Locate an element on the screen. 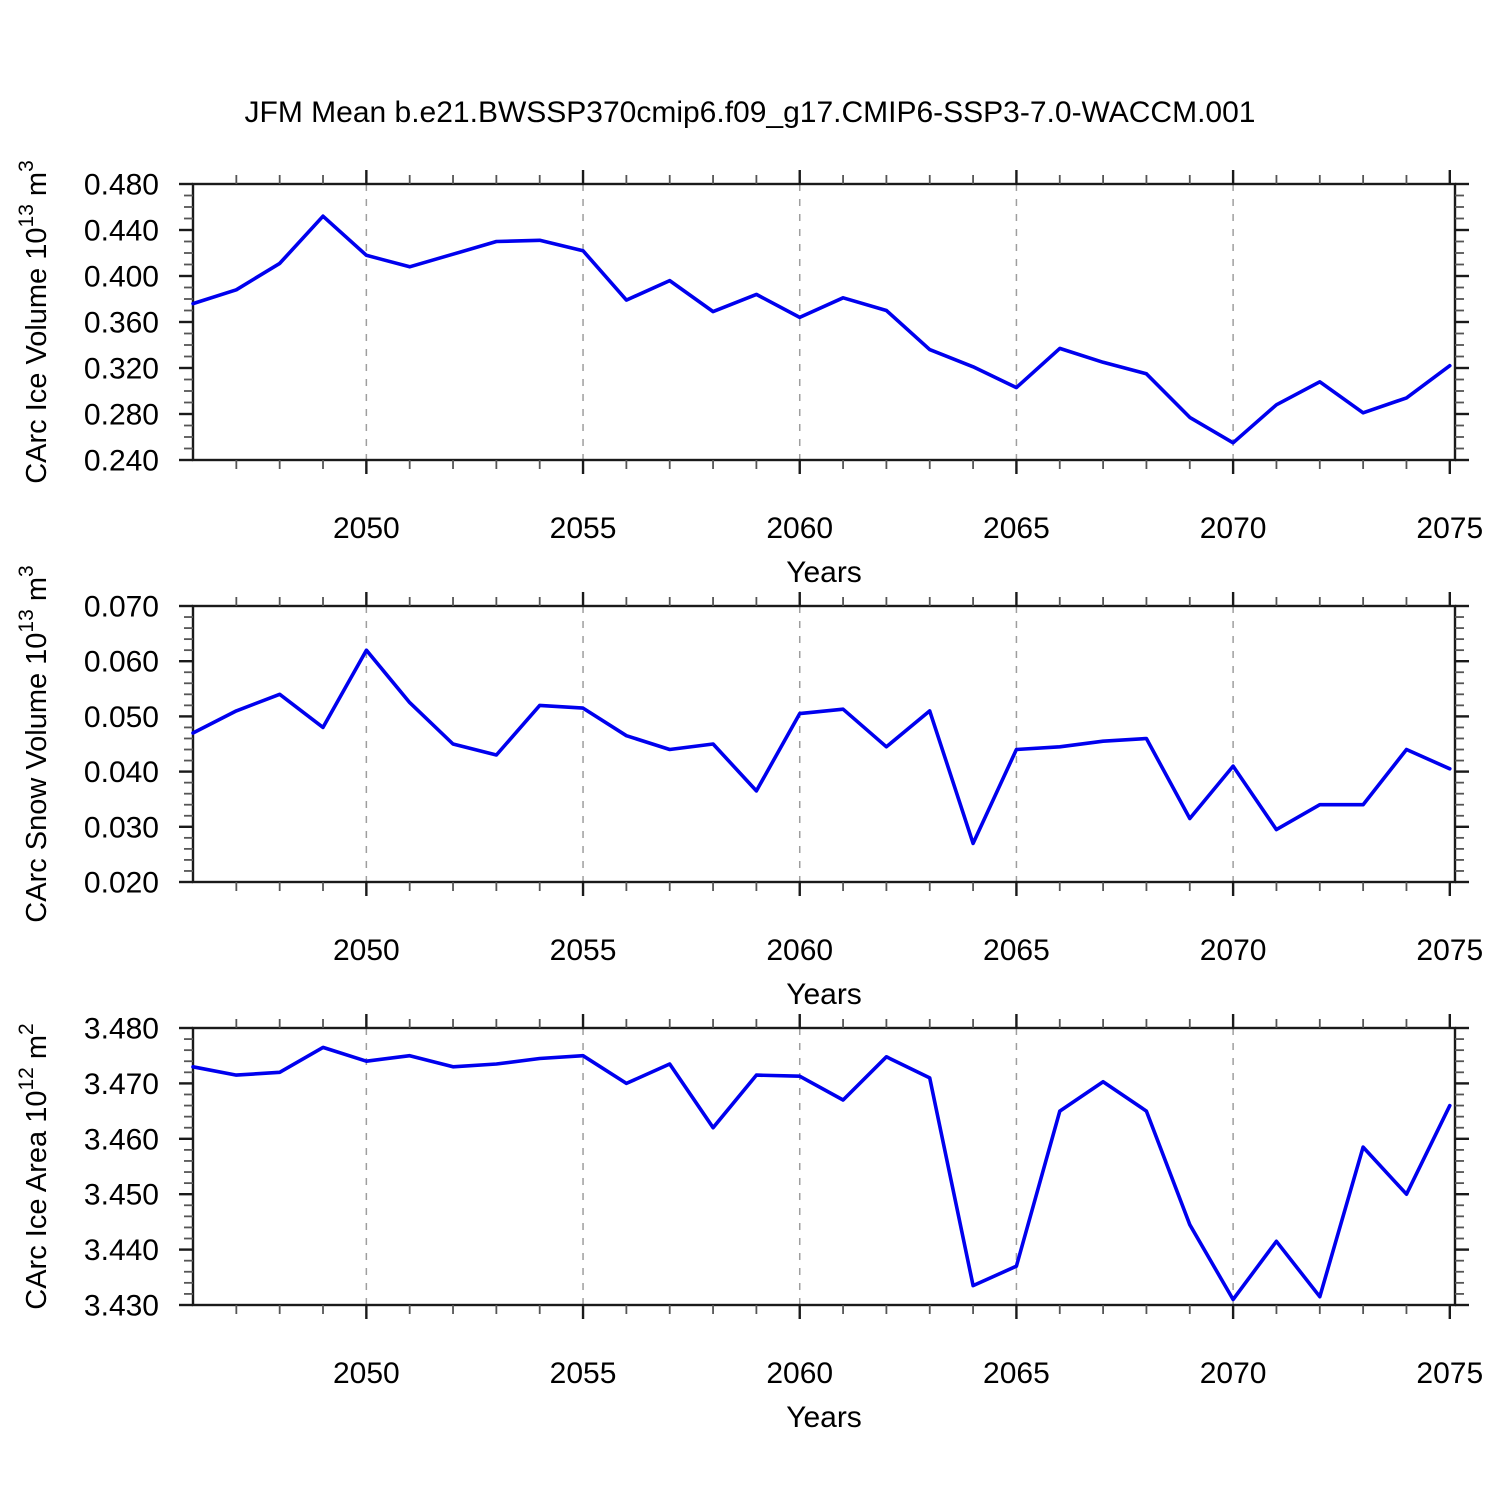 Image resolution: width=1500 pixels, height=1500 pixels. y-tick-label: 0.060 is located at coordinates (121, 662).